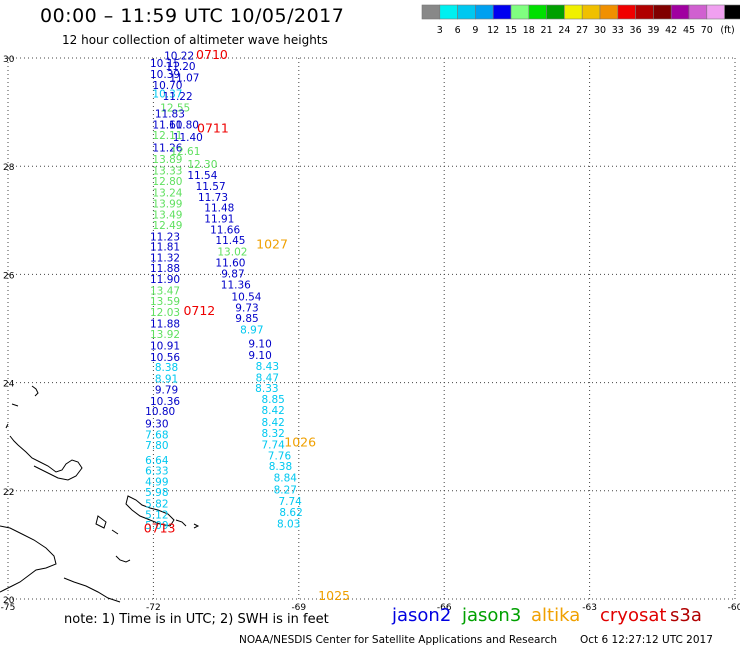  Describe the element at coordinates (511, 30) in the screenshot. I see `color-scale-tick-label: 15` at that location.